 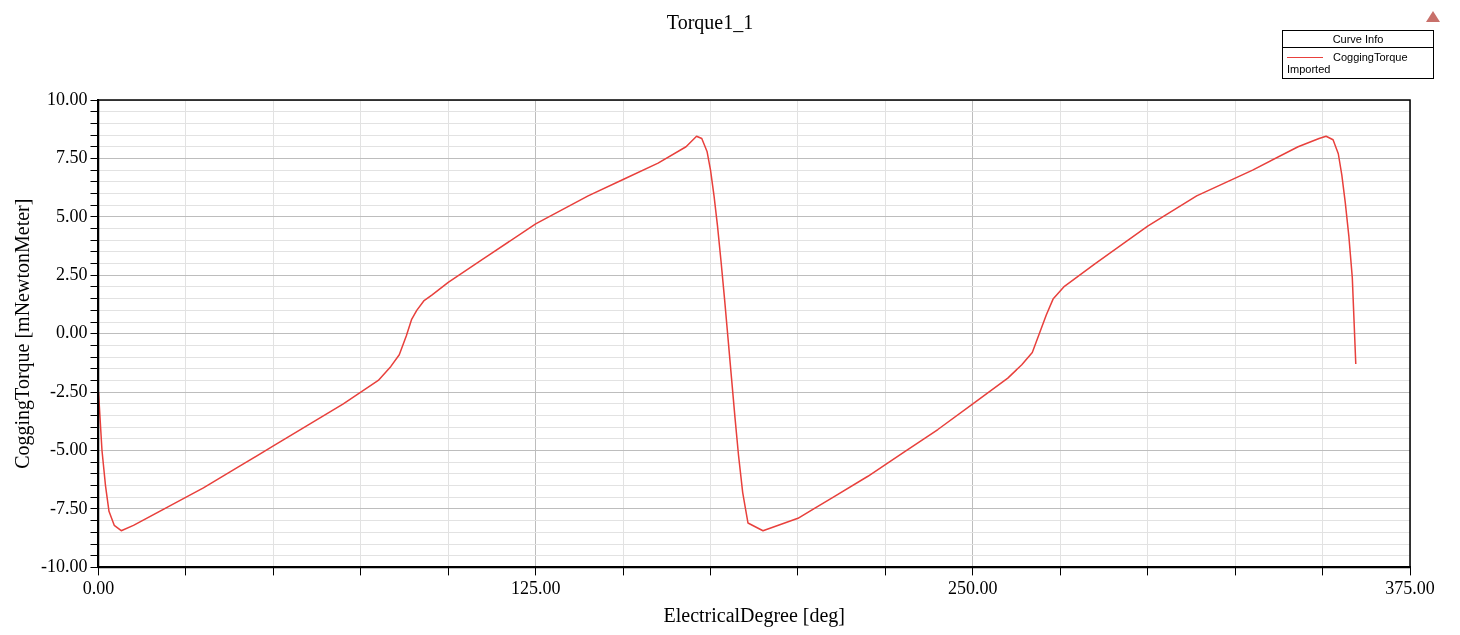 What do you see at coordinates (68, 449) in the screenshot?
I see `y-tick-label: -5.00` at bounding box center [68, 449].